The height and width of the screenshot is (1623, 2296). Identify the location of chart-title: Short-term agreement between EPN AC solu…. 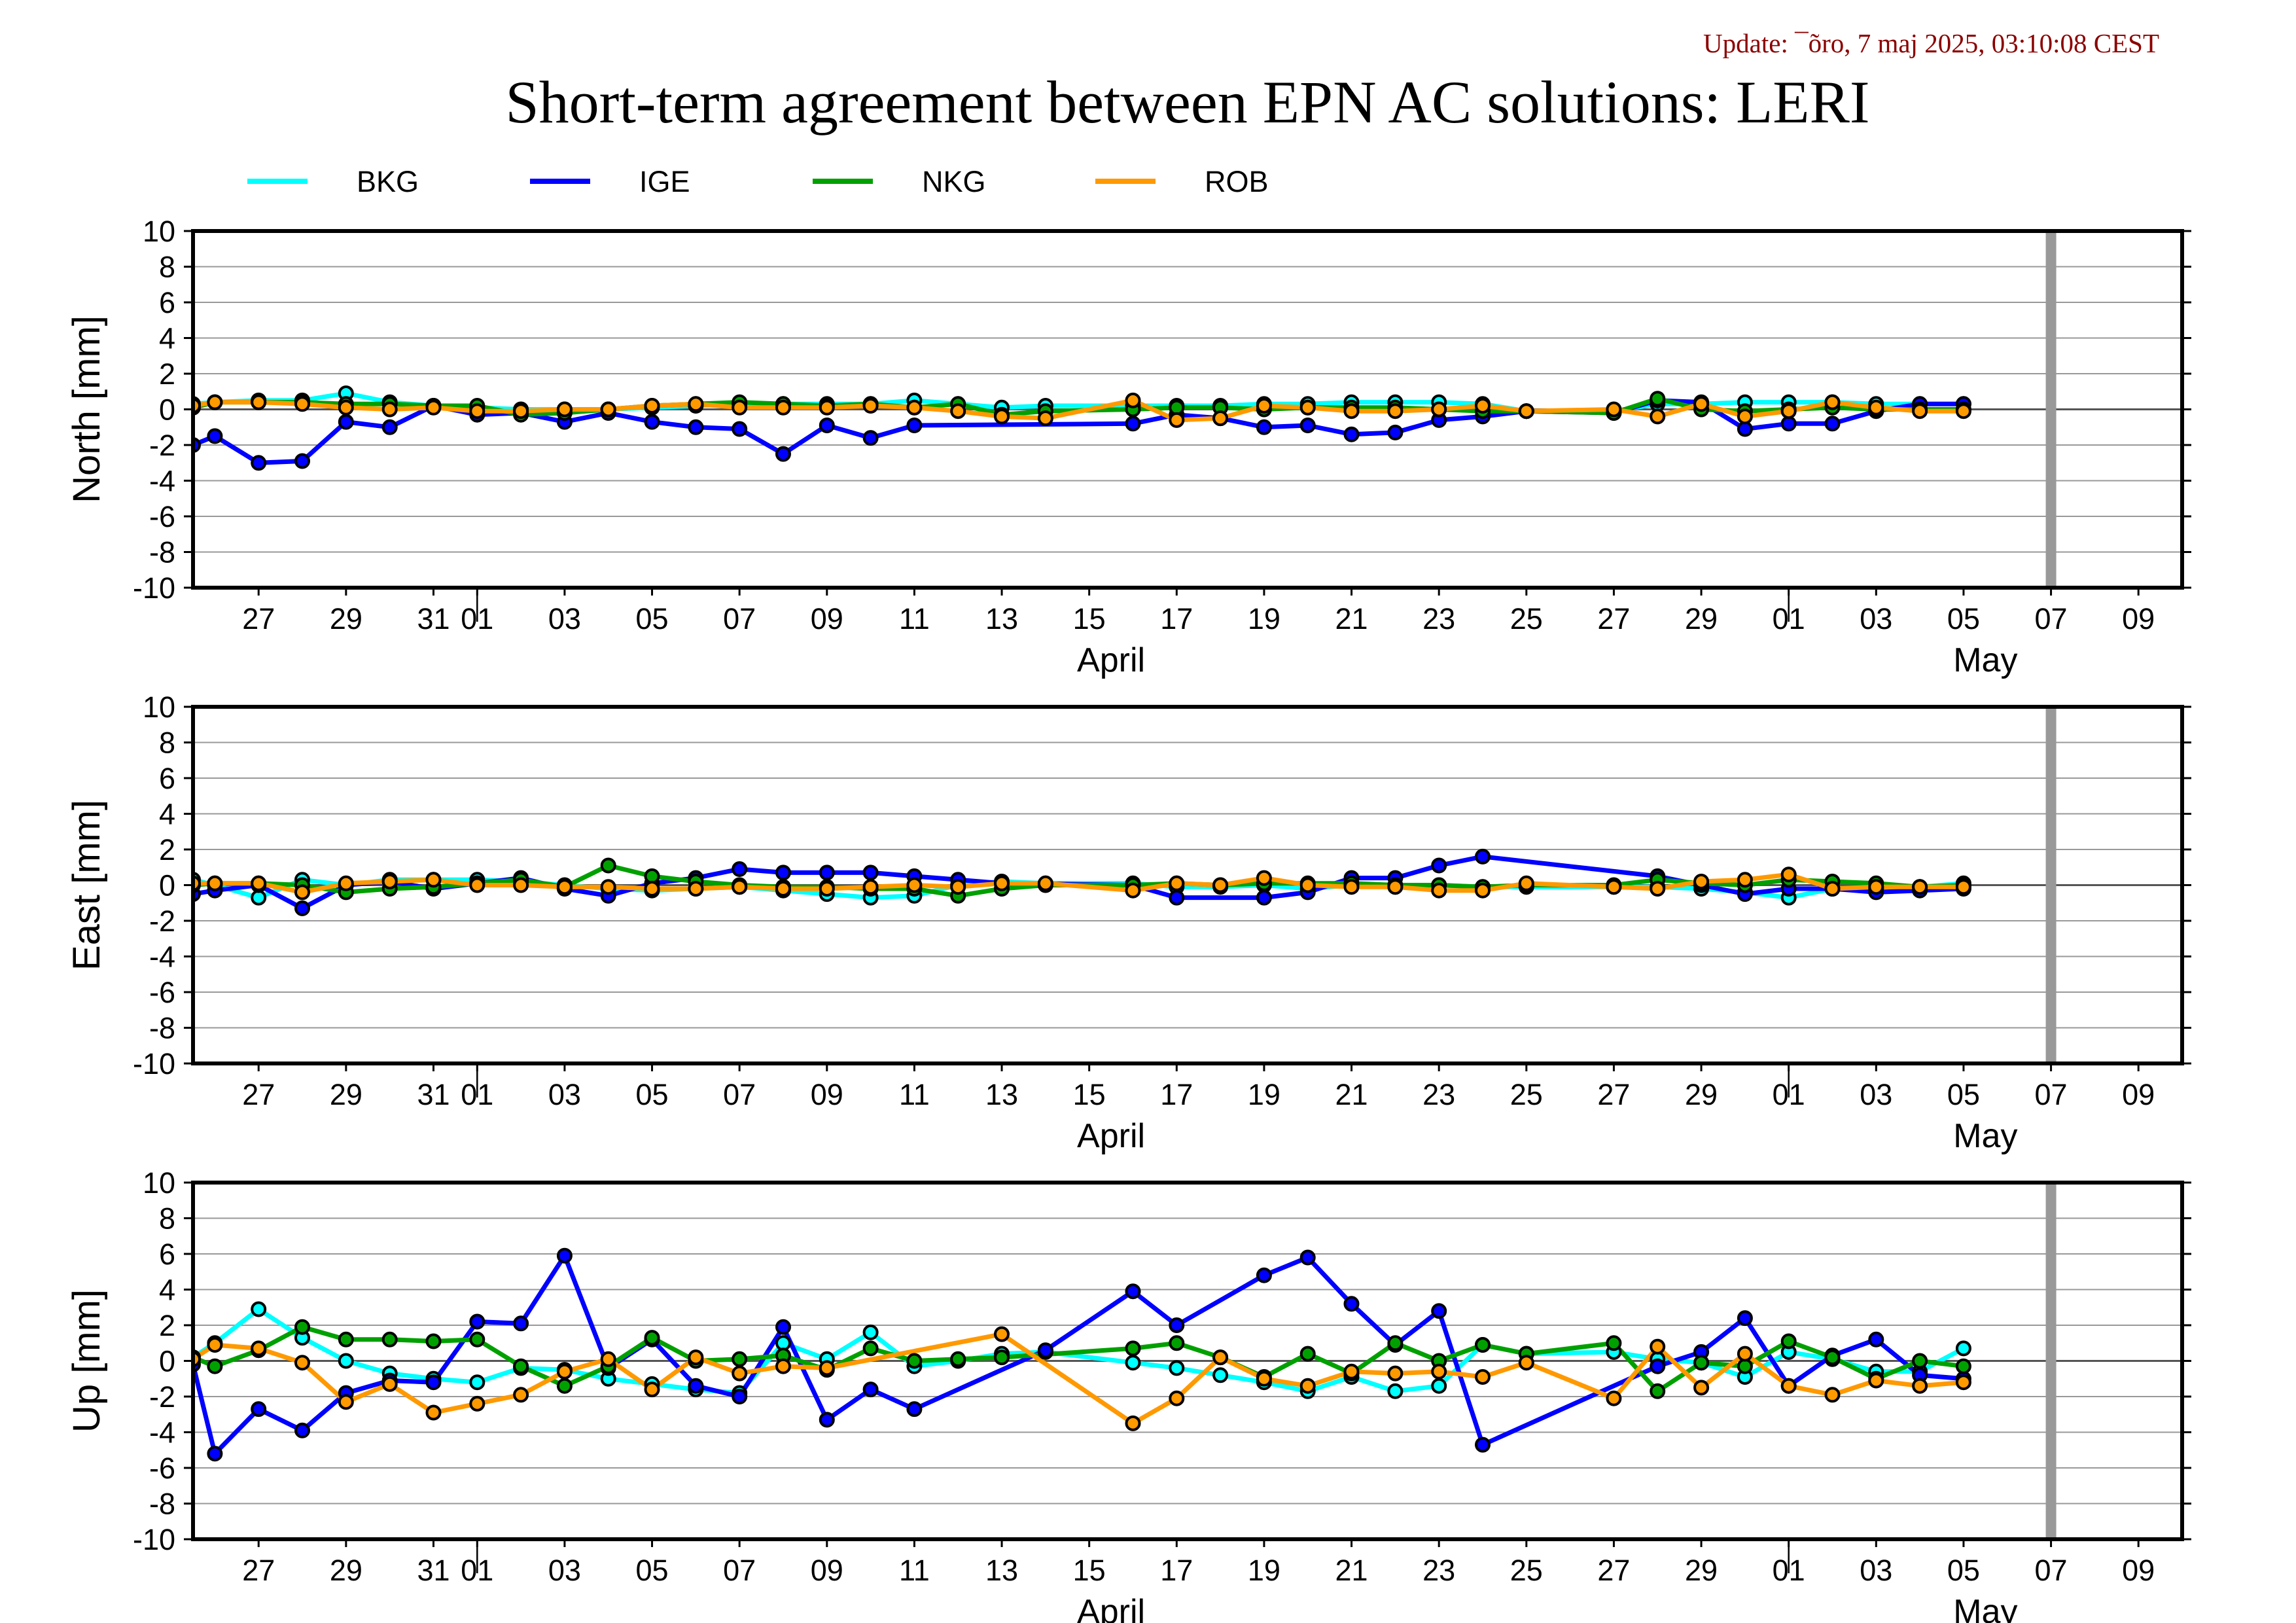
(1188, 102).